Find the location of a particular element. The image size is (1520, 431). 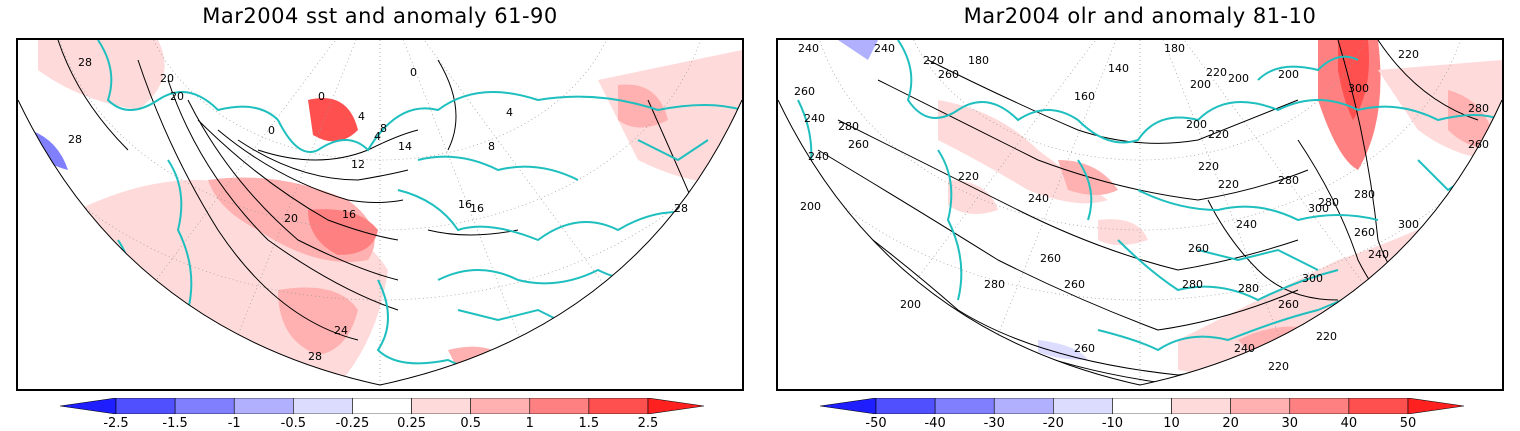

colorbar-tick-label: 40 is located at coordinates (1349, 423).